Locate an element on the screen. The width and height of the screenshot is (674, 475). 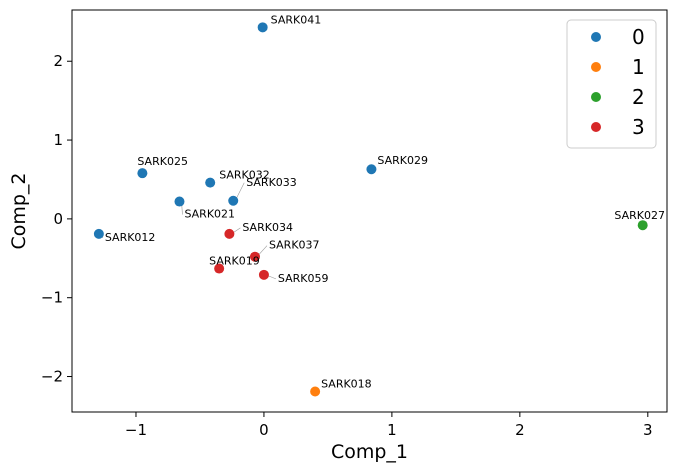
point-label-sark034: SARK034 is located at coordinates (267, 227).